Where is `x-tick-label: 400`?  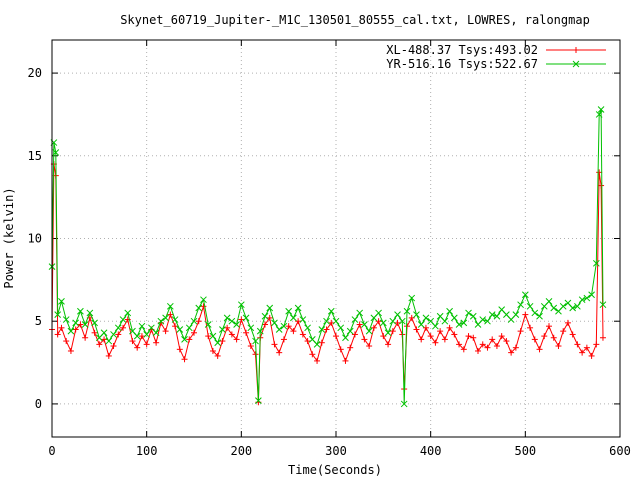
x-tick-label: 400 is located at coordinates (431, 451).